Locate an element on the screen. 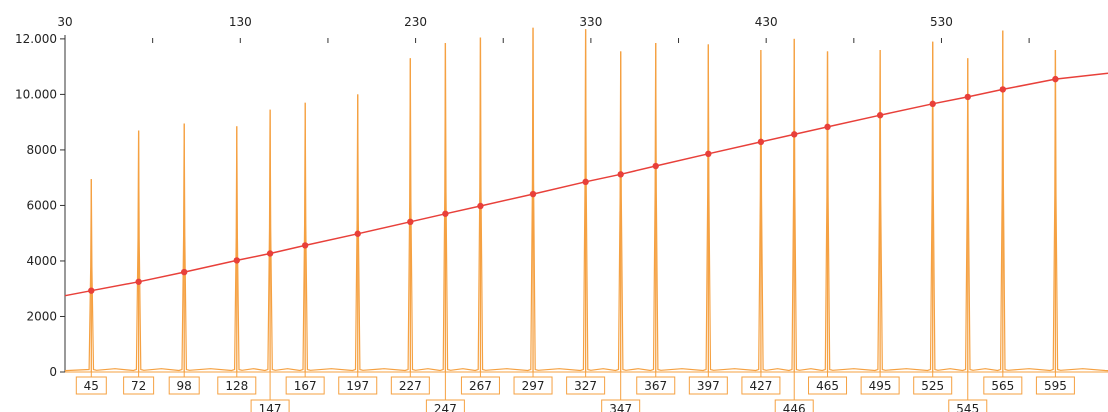 This screenshot has width=1108, height=412. y-axis-tick-label: 2000 is located at coordinates (41, 316).